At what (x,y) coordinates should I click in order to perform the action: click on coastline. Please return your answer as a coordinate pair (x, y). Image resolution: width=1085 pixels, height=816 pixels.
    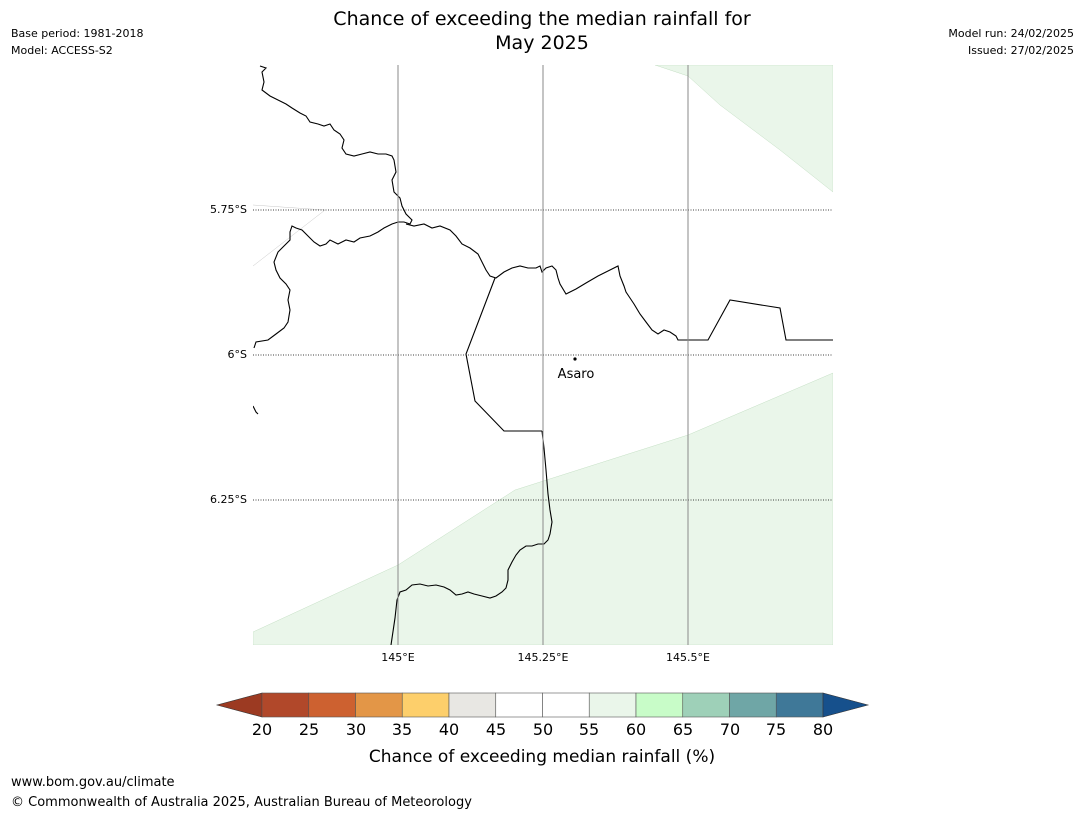
    Looking at the image, I should click on (333, 207).